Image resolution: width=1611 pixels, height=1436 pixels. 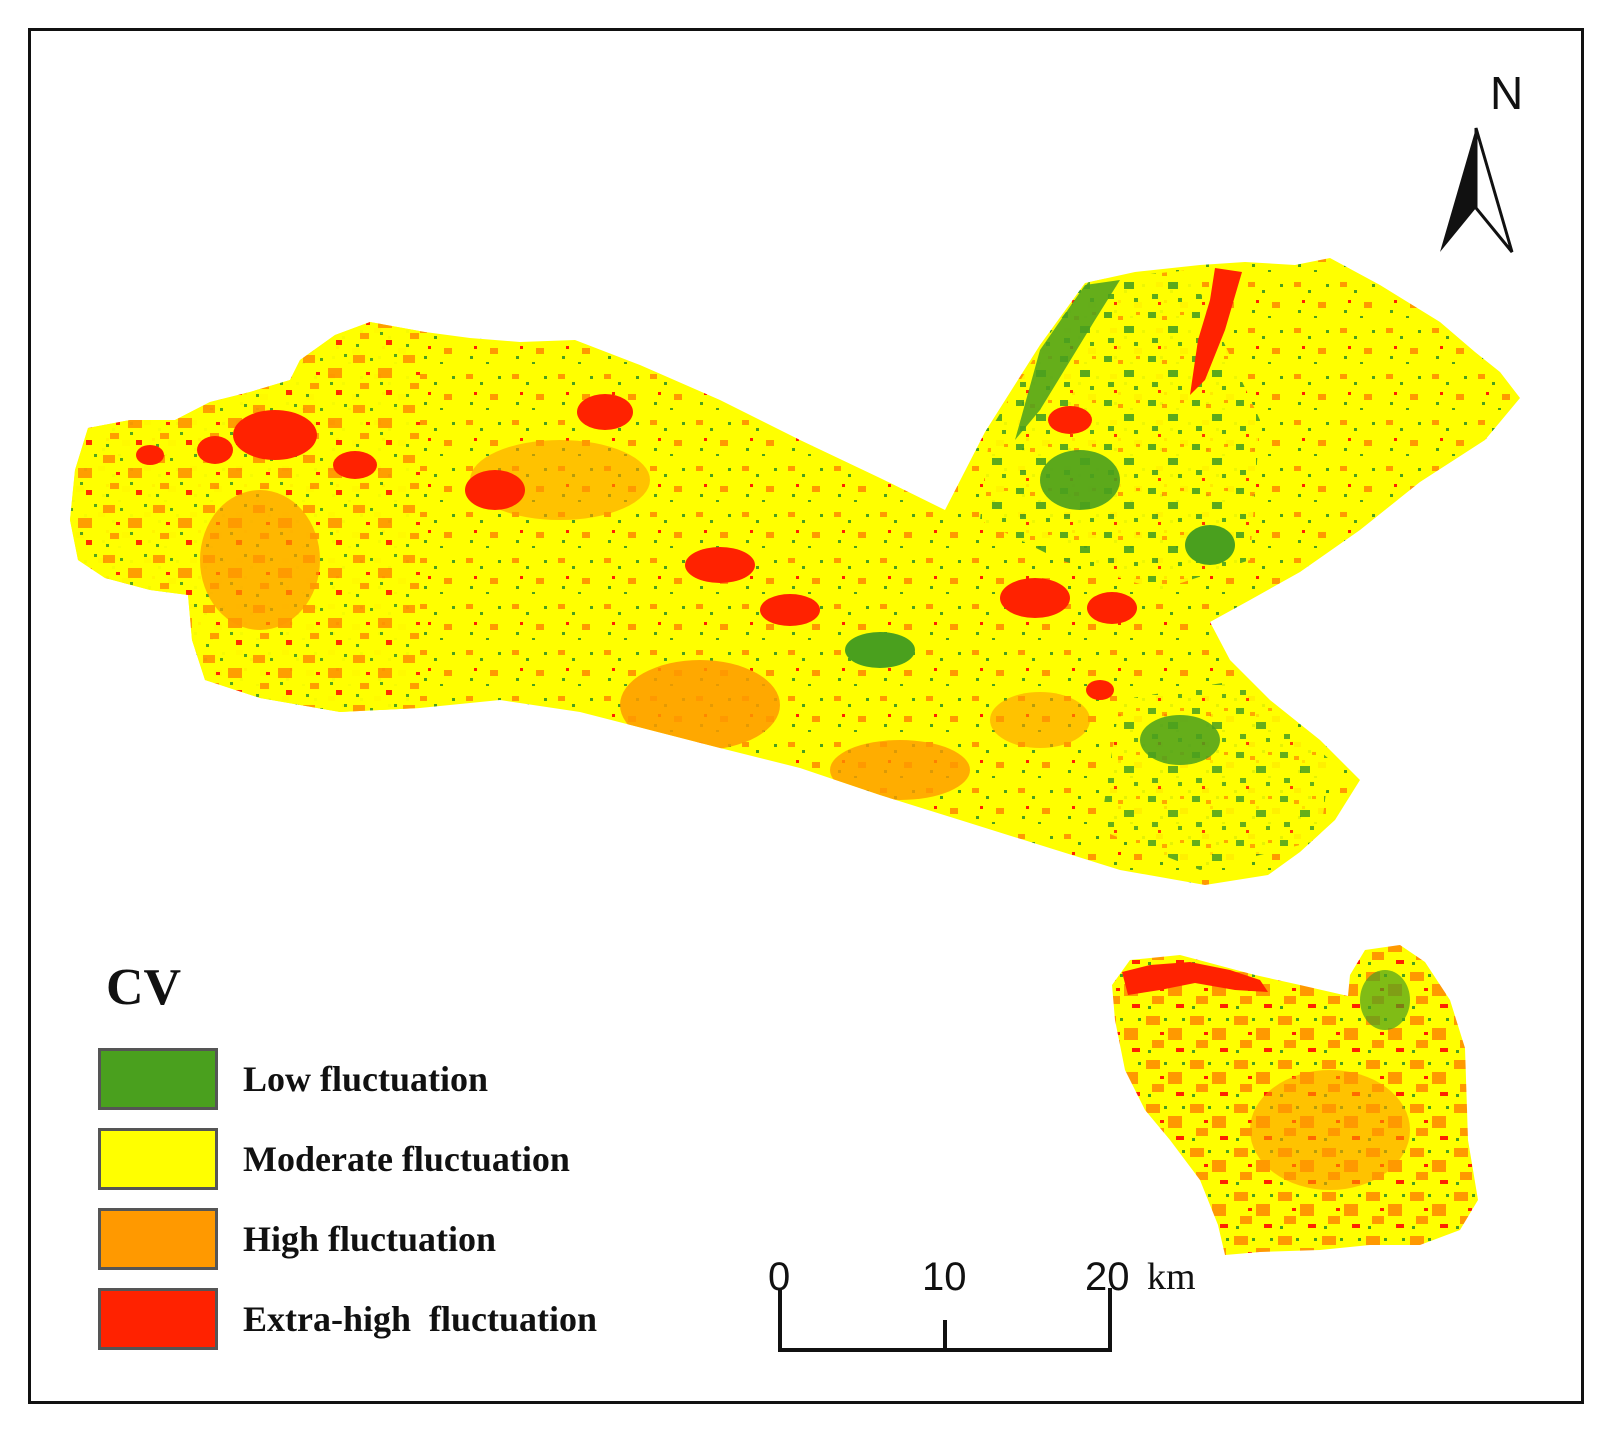 I want to click on scale-unit: km, so click(x=1171, y=1277).